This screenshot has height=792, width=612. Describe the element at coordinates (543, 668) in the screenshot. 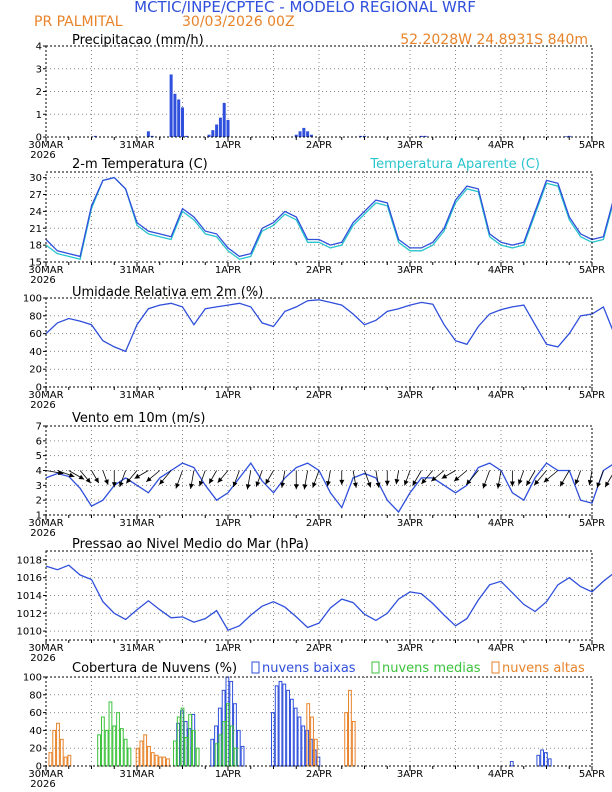

I see `high-clouds-legend-label: nuvens altas` at that location.